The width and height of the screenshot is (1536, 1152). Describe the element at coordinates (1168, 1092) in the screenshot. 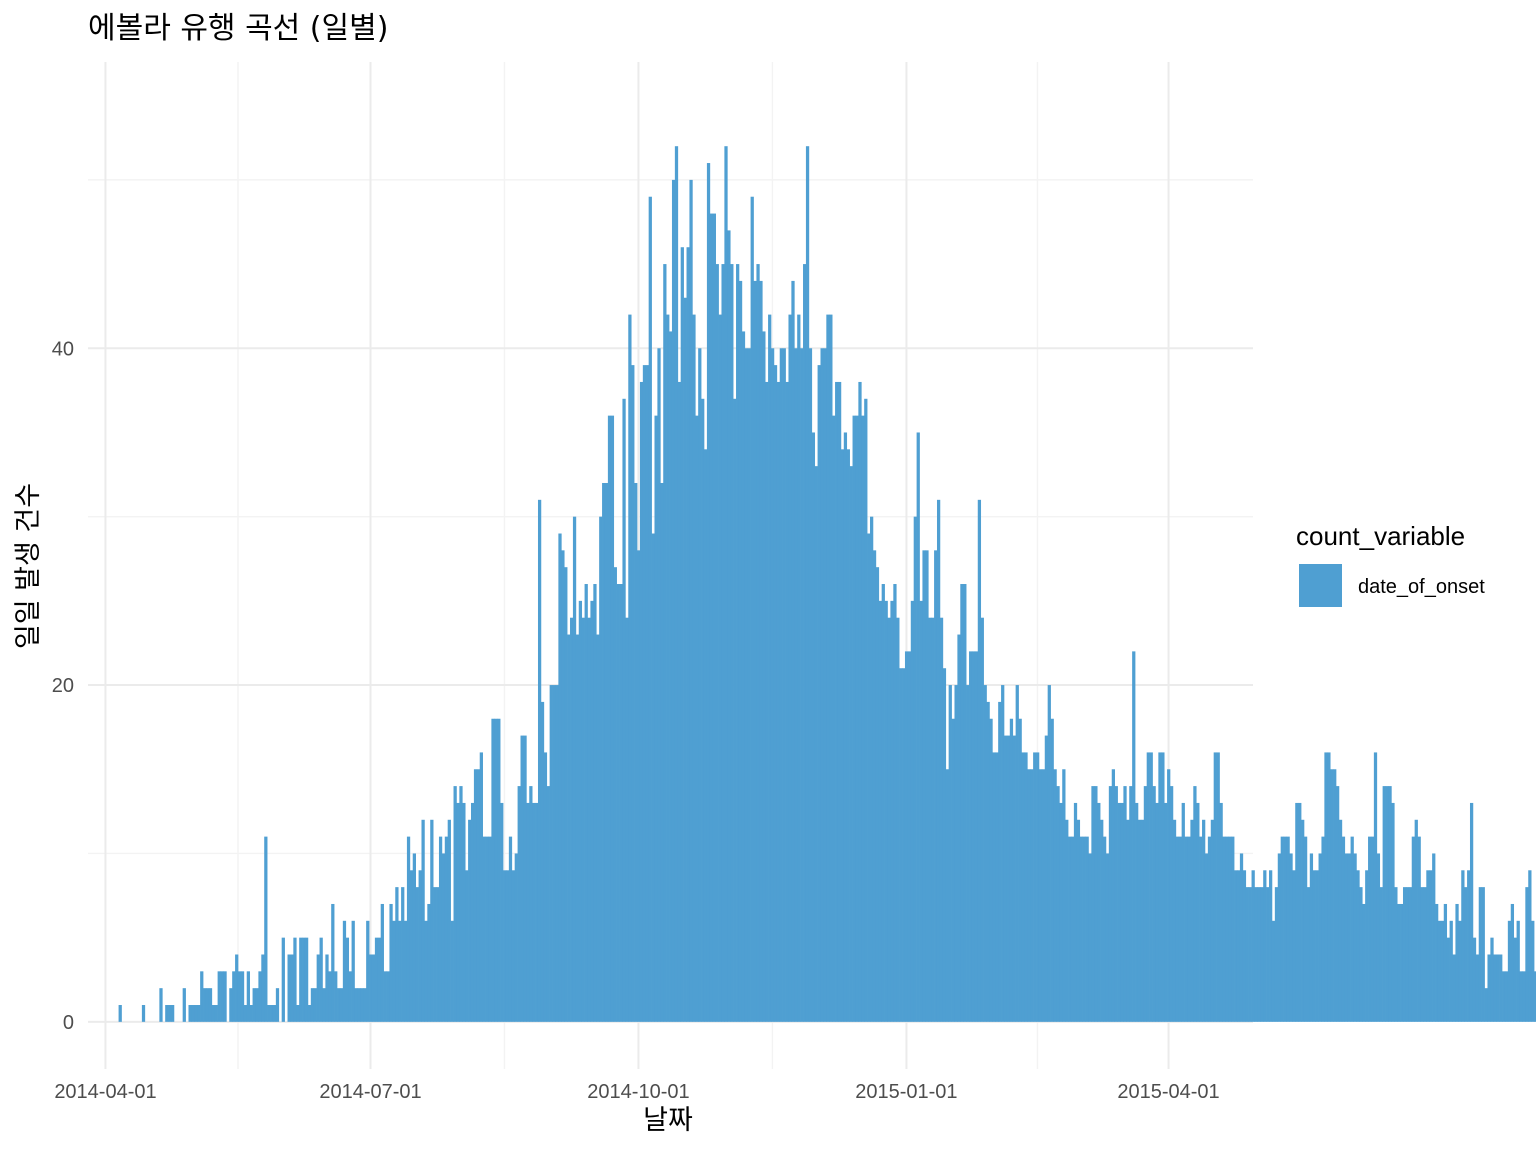

I see `x-tick-label: 2015-04-01` at that location.